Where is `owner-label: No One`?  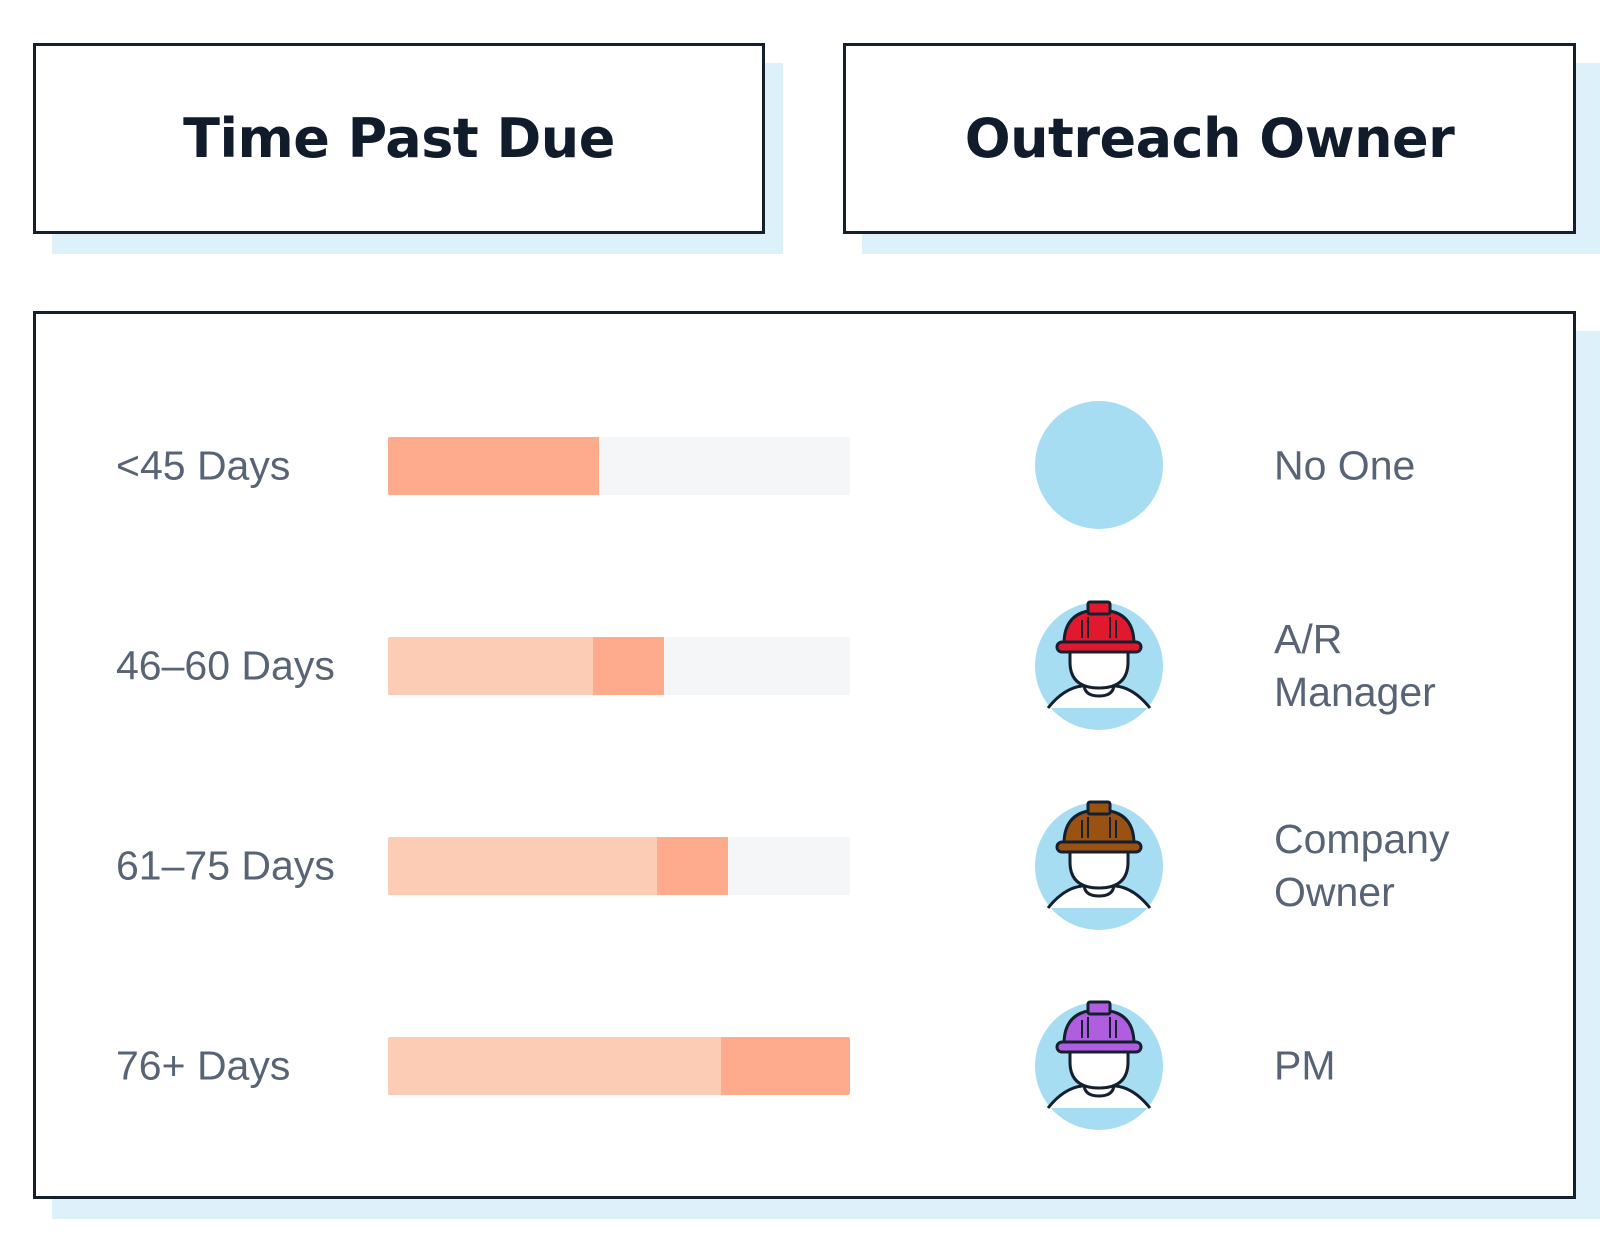 owner-label: No One is located at coordinates (1345, 465).